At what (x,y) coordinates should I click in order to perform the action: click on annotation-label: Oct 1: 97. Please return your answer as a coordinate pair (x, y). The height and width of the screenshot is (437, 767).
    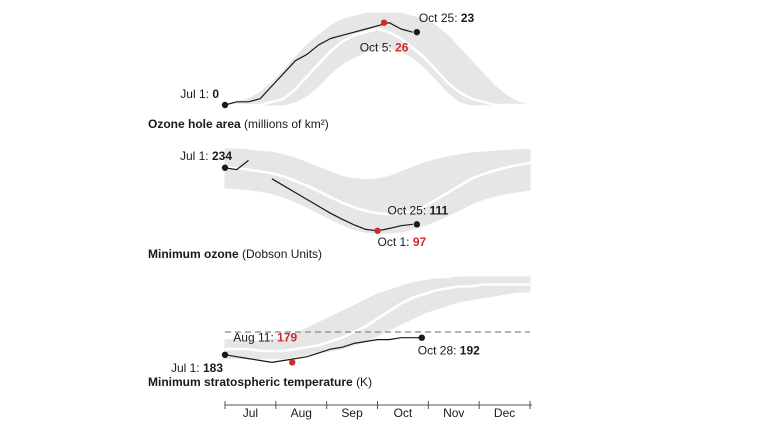
    Looking at the image, I should click on (402, 242).